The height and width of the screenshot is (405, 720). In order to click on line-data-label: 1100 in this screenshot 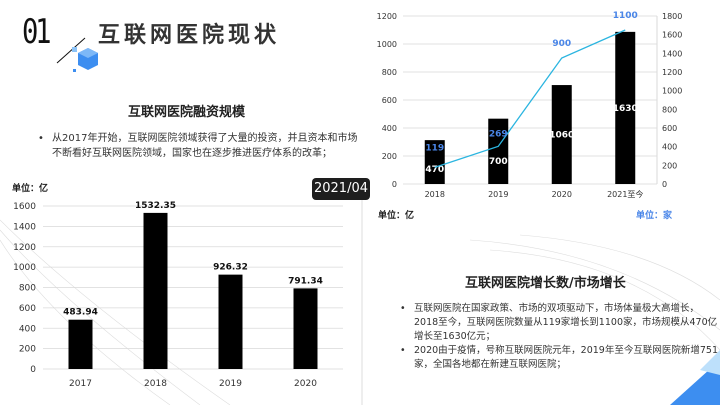, I will do `click(625, 16)`.